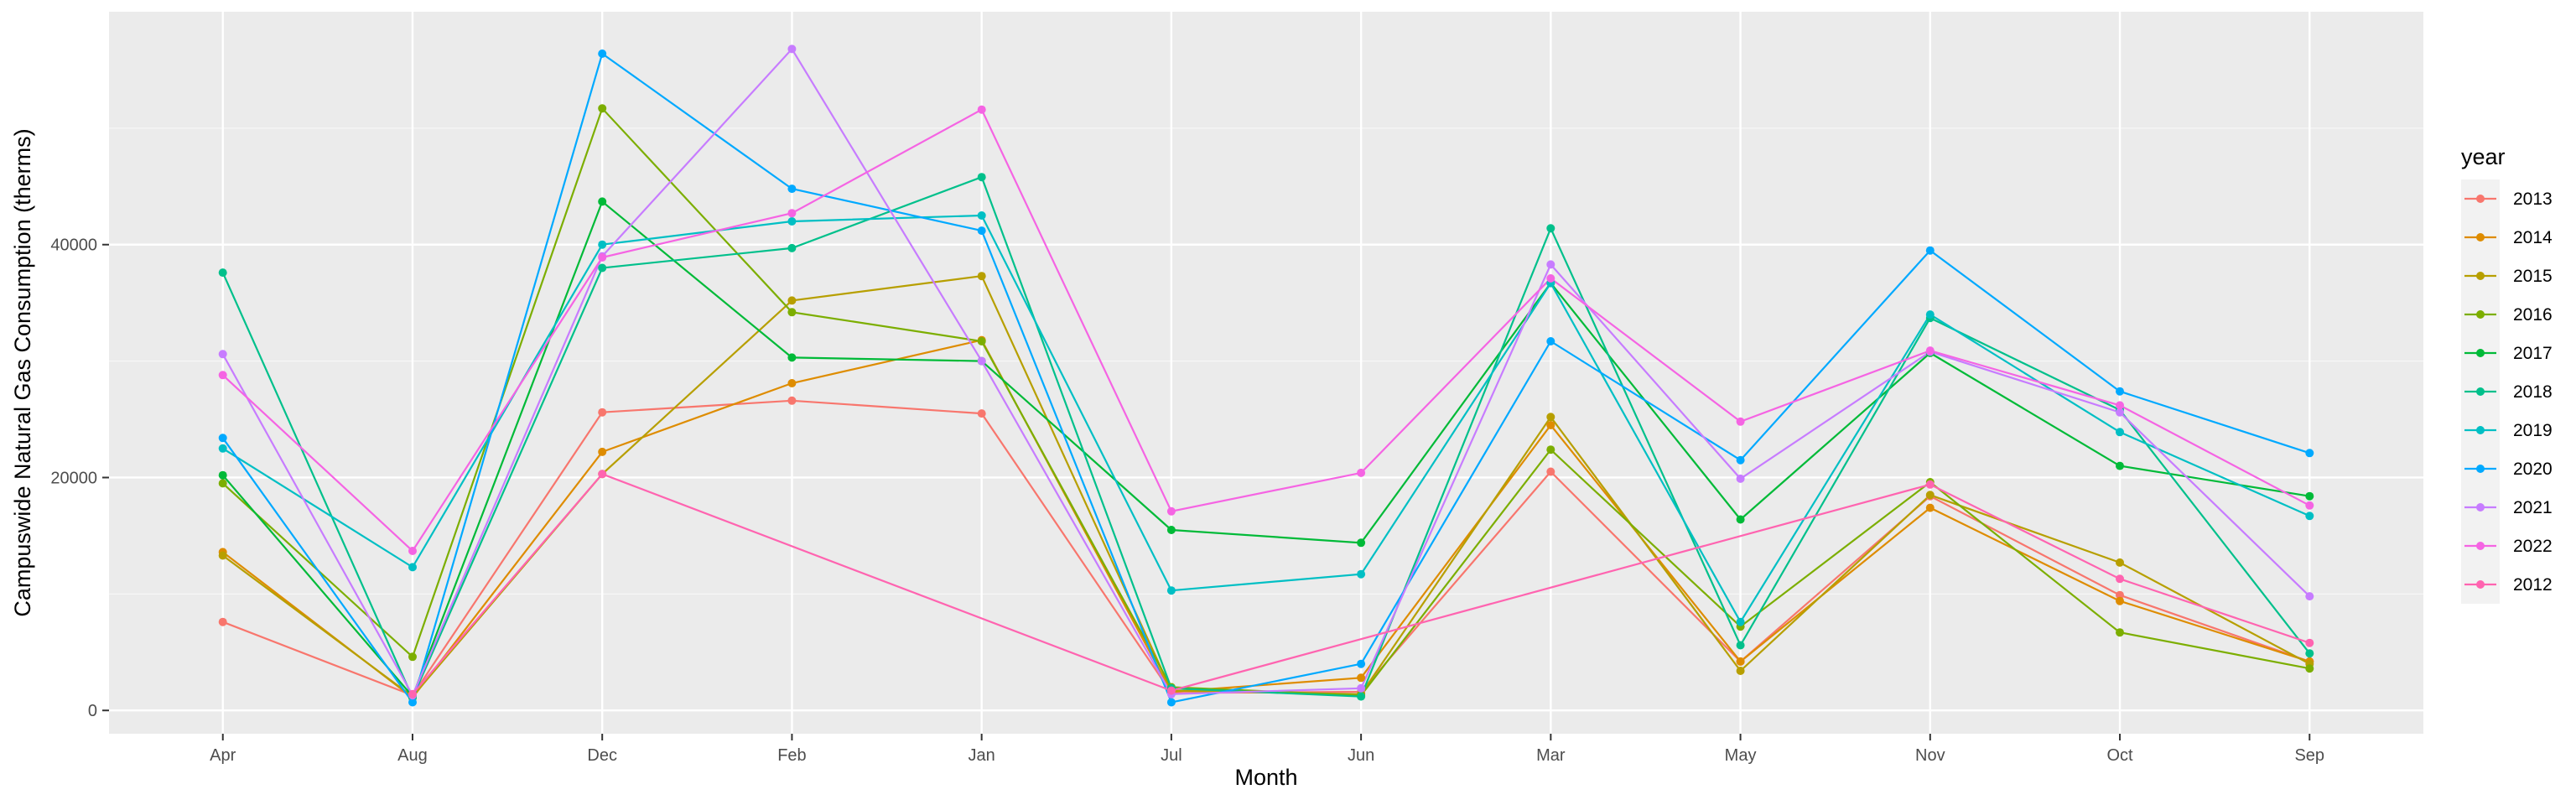 The width and height of the screenshot is (2576, 805). I want to click on legend-label: 2021, so click(2533, 507).